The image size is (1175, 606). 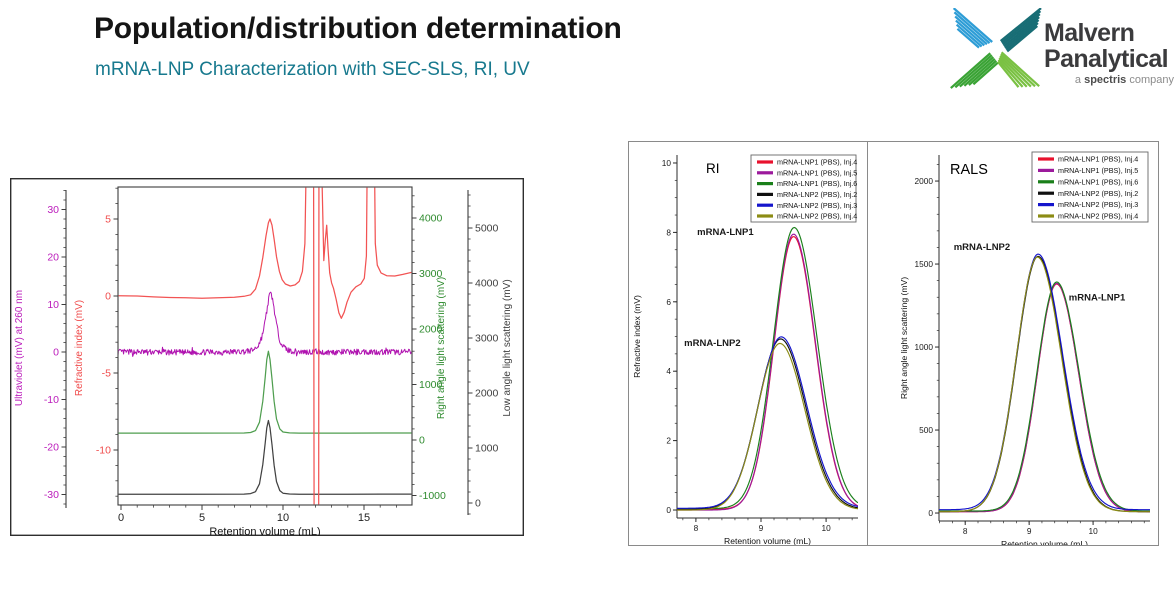 I want to click on logo-tagline: a spectris company, so click(x=1124, y=80).